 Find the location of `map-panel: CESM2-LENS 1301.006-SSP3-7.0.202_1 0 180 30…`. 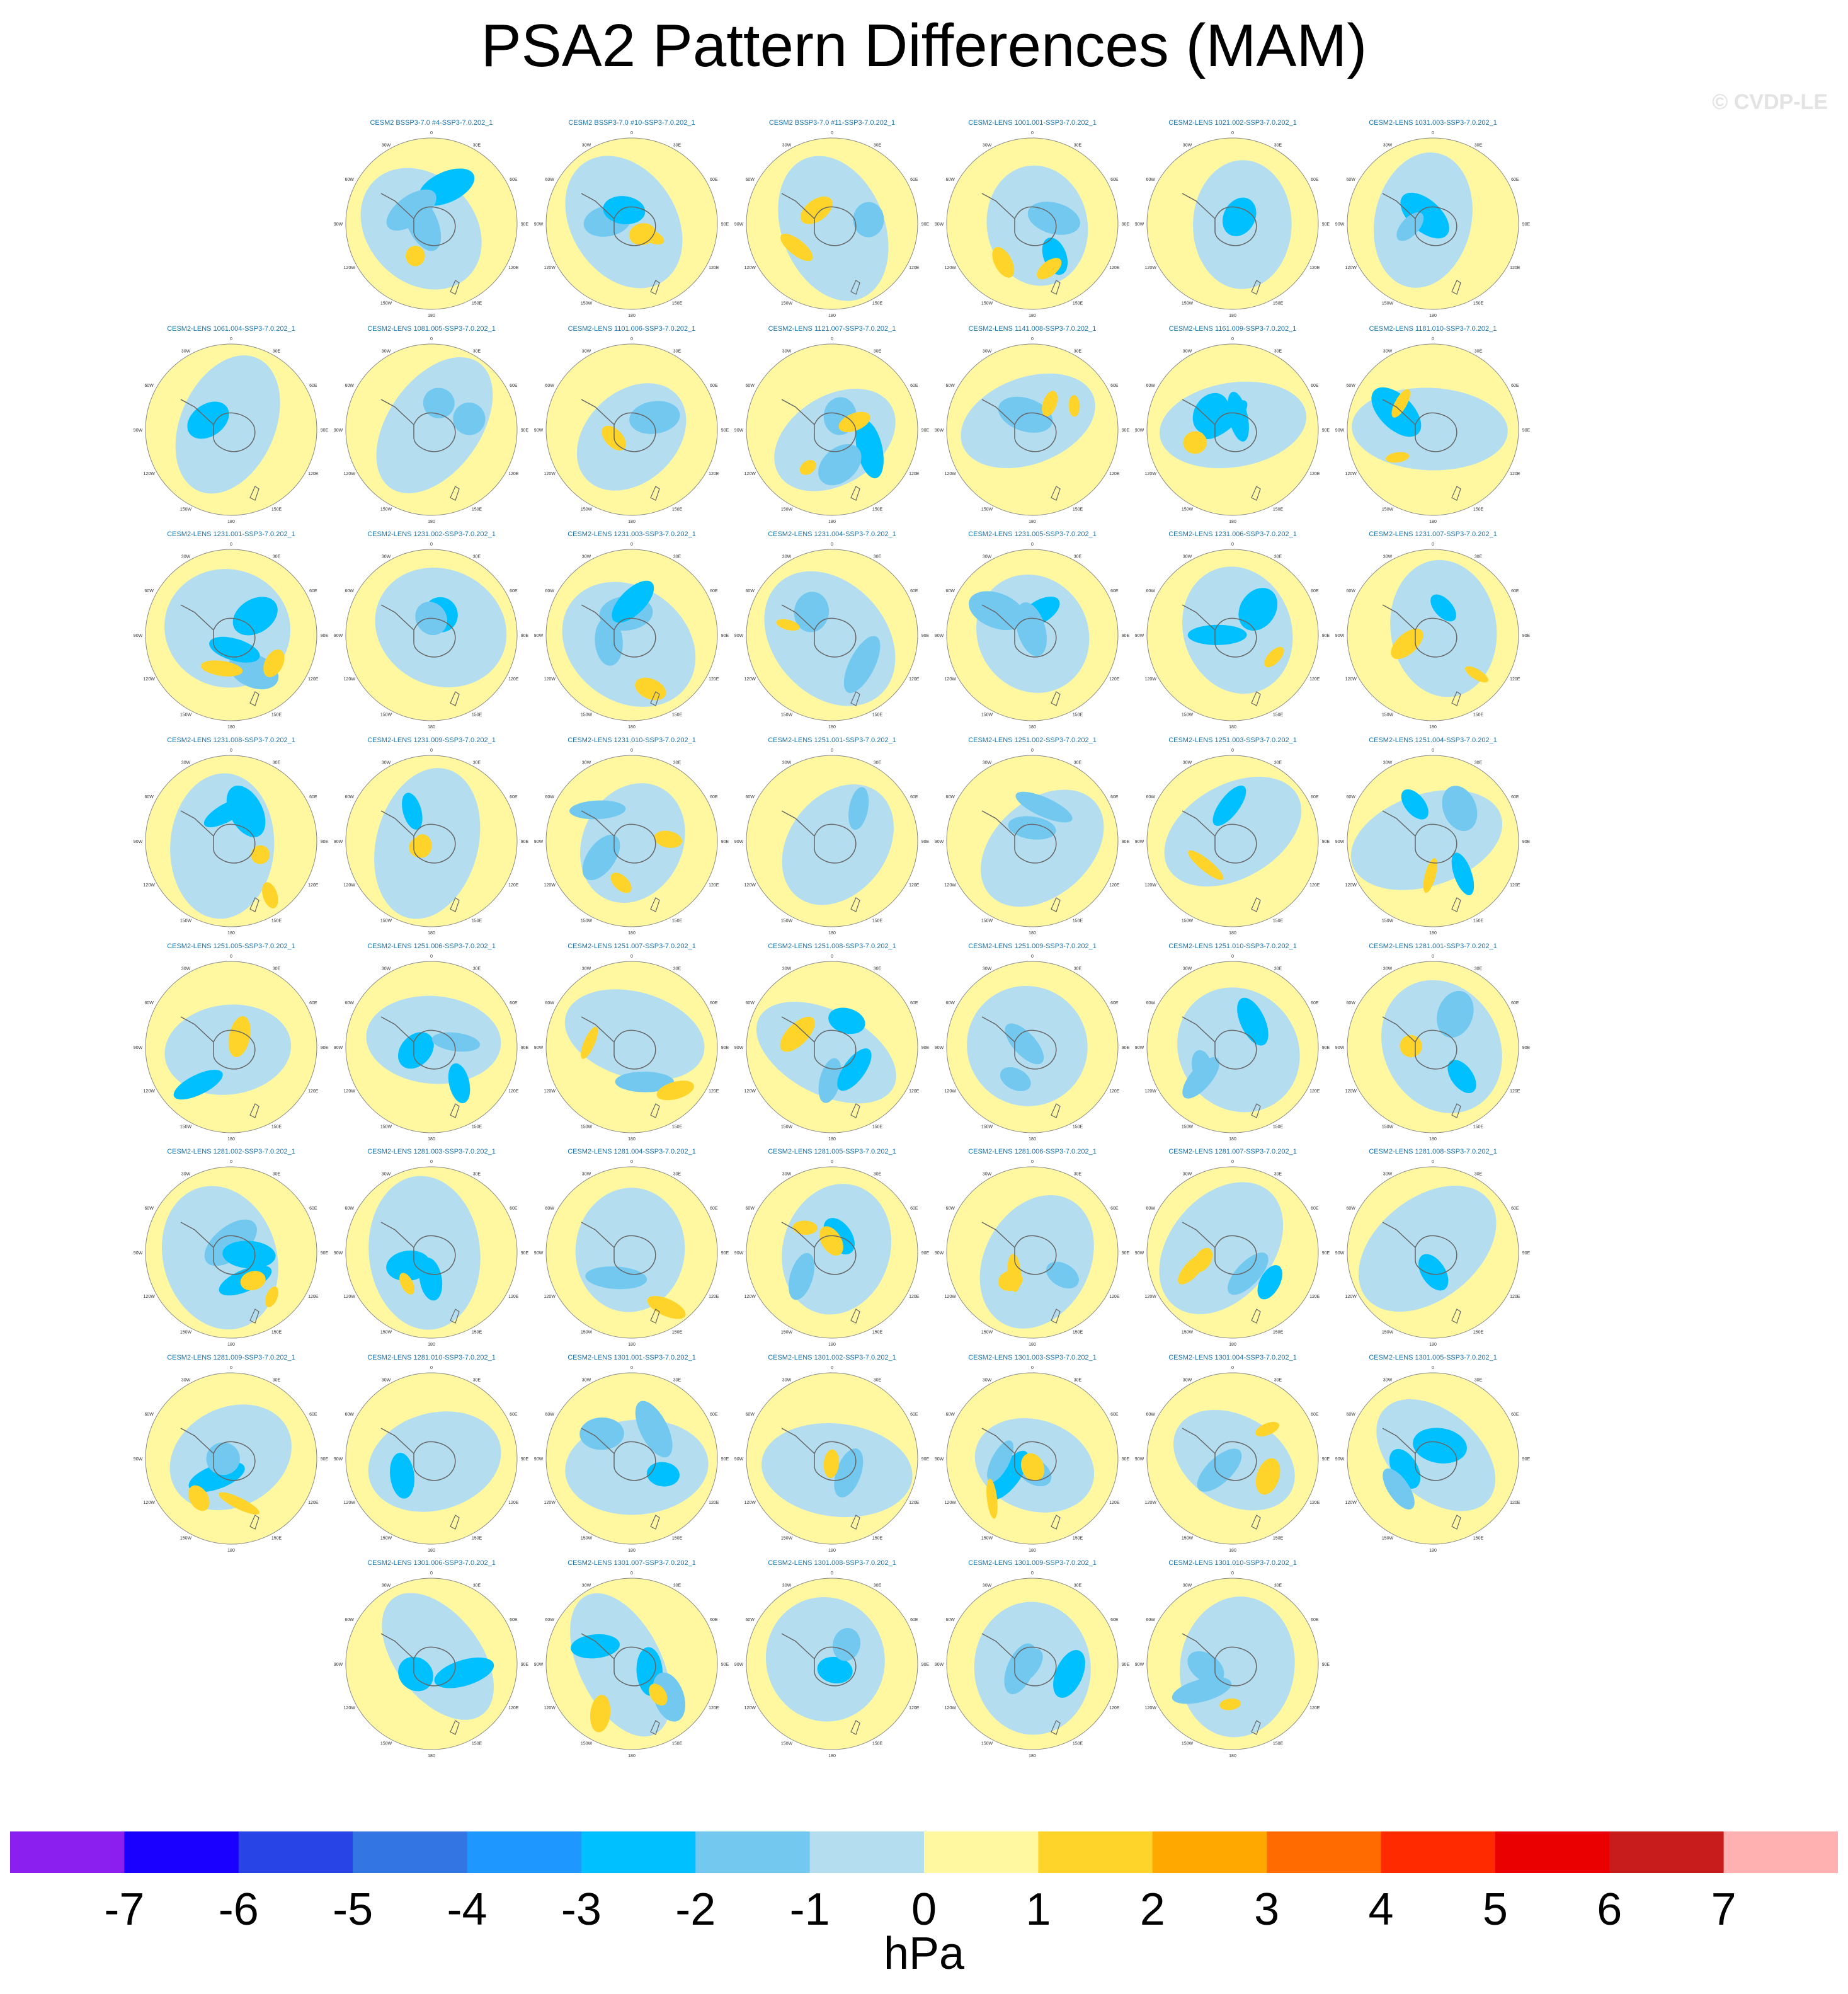

map-panel: CESM2-LENS 1301.006-SSP3-7.0.202_1 0 180 30… is located at coordinates (431, 1666).